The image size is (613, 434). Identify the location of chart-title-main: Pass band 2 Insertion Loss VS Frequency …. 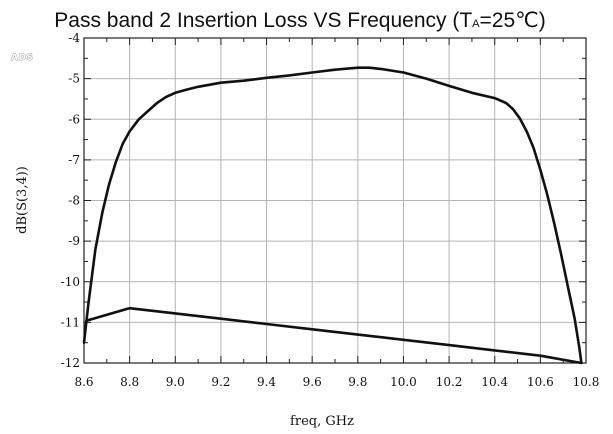
(263, 20).